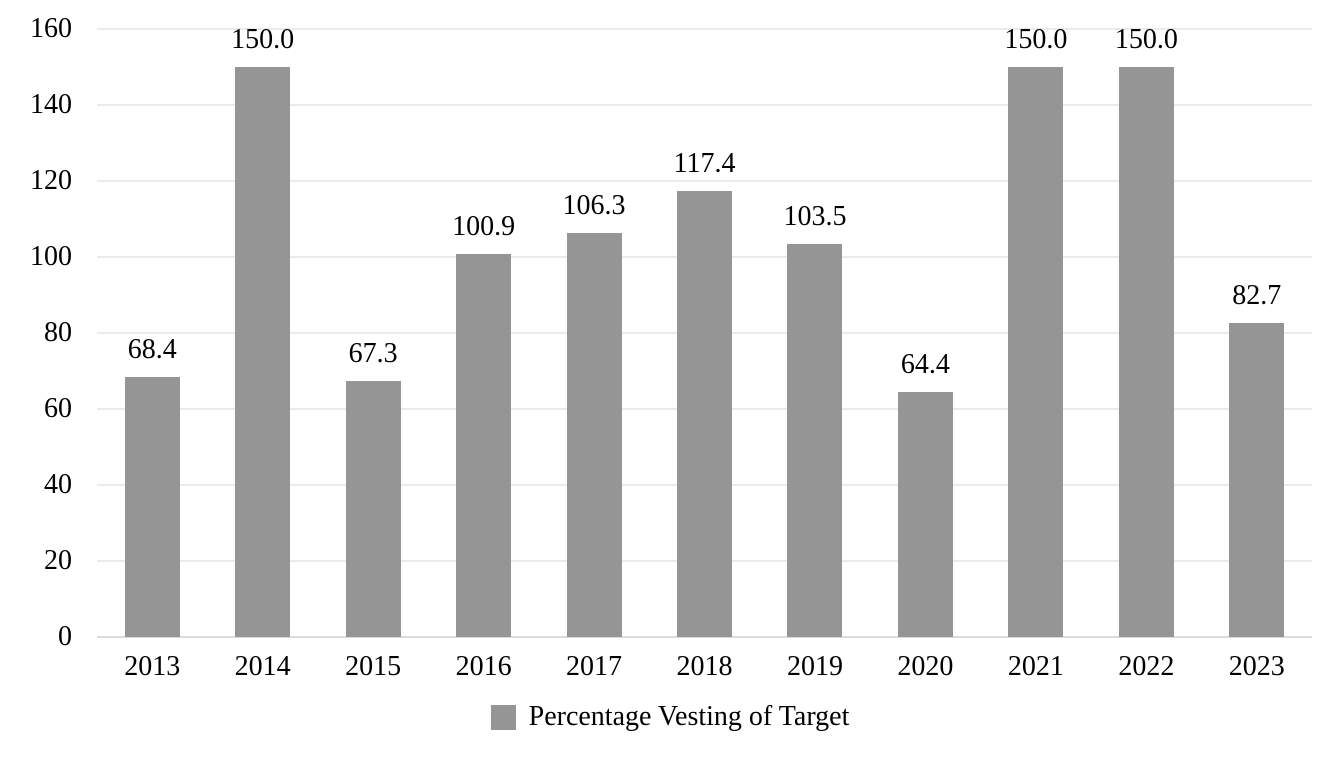  I want to click on y-axis-tick-label: 140, so click(51, 104).